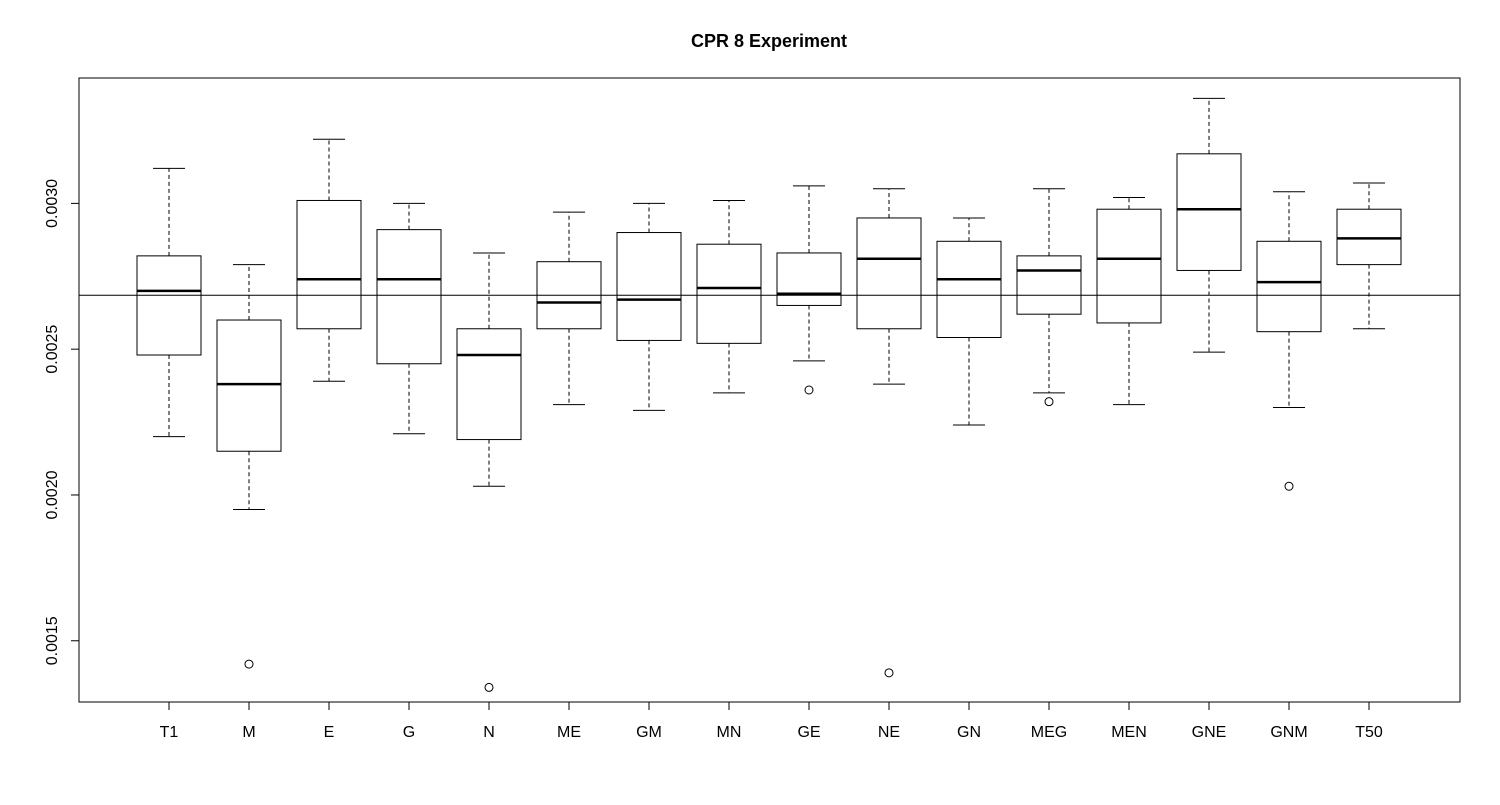 Image resolution: width=1500 pixels, height=805 pixels. Describe the element at coordinates (729, 732) in the screenshot. I see `x-tick-label: MN` at that location.